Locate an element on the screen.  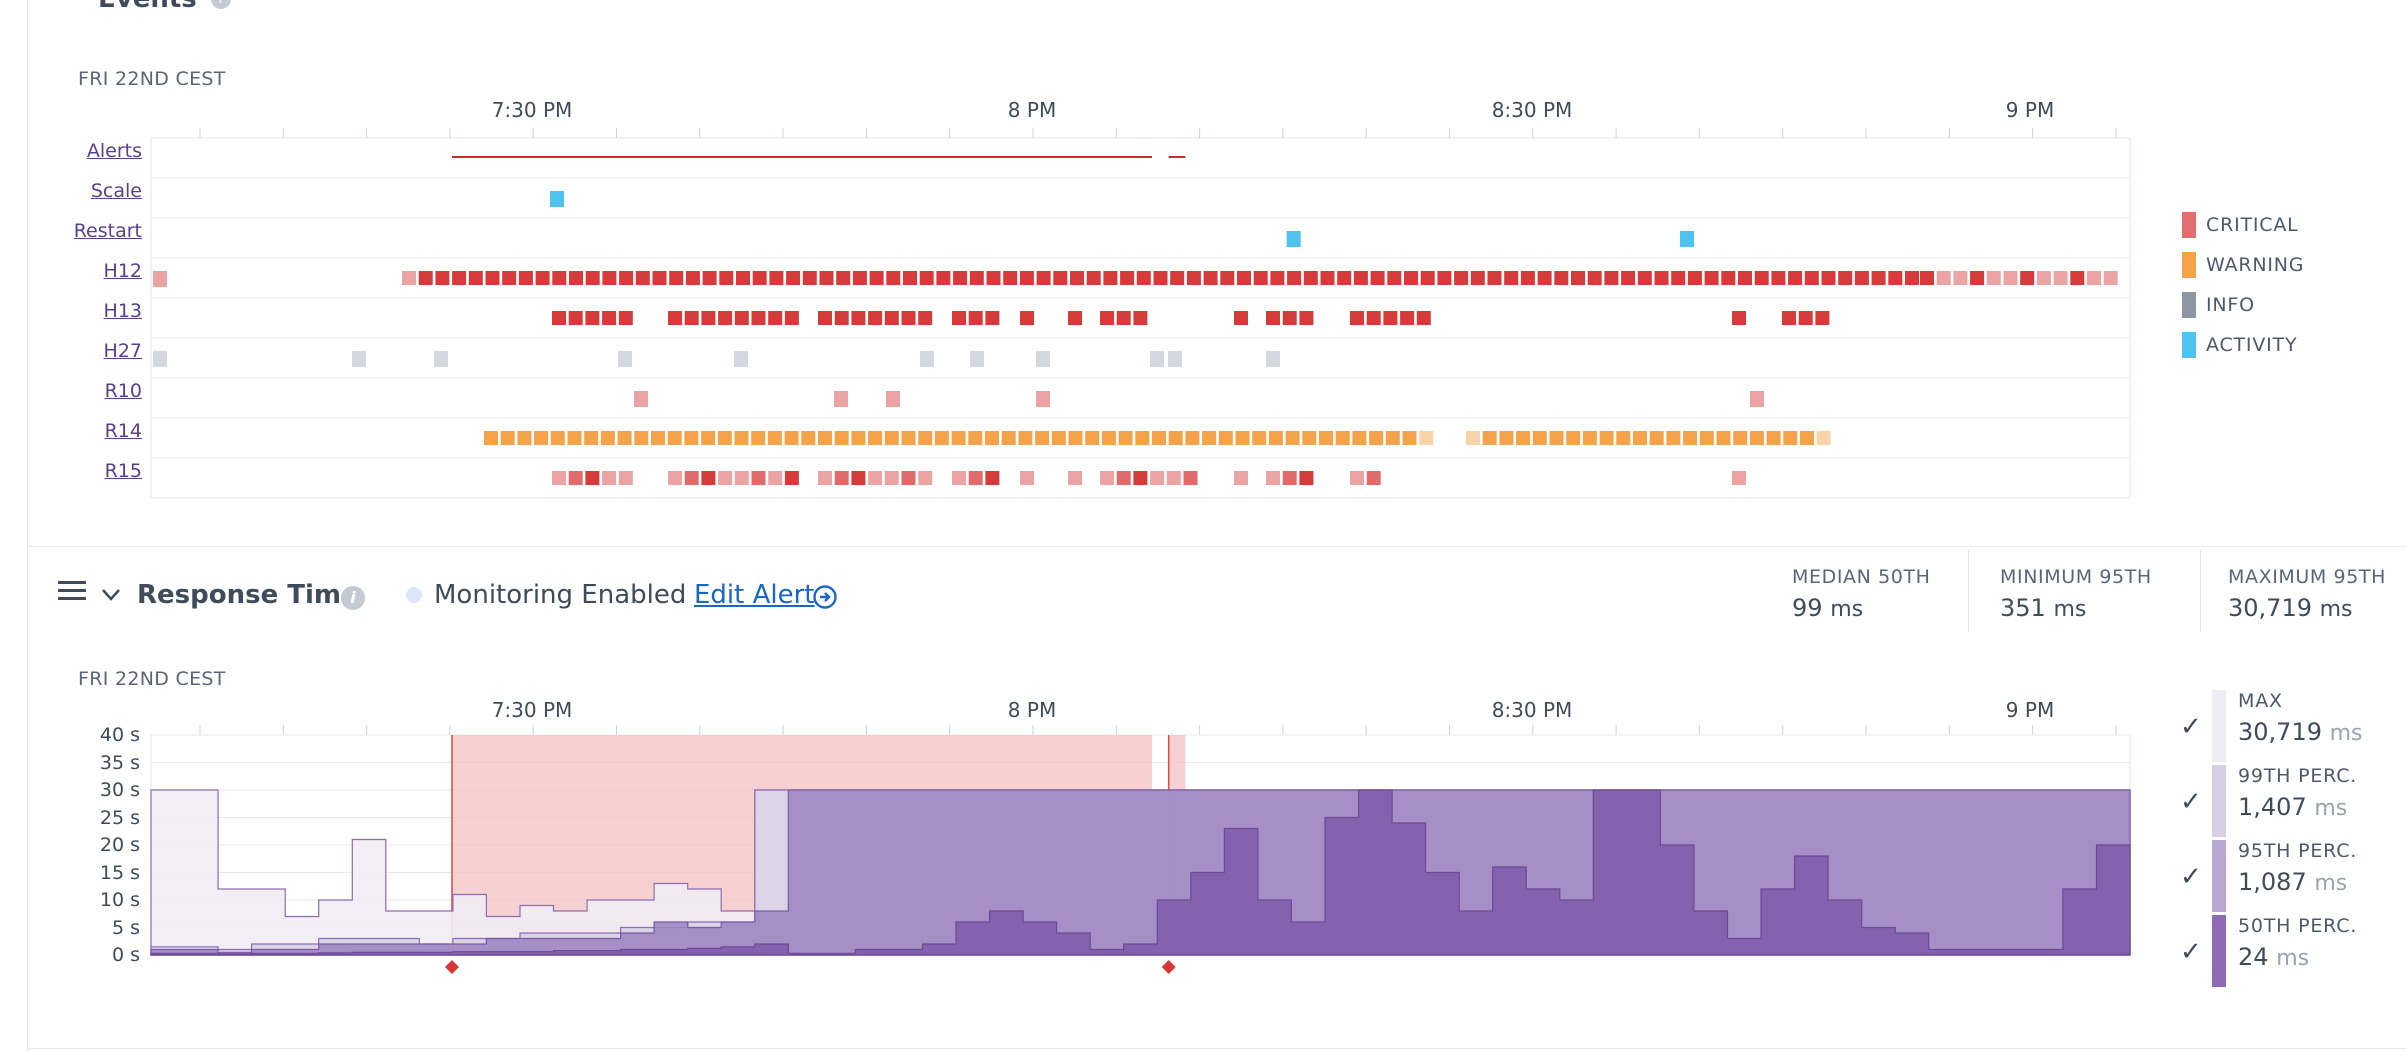
y-tick-label: 0 s is located at coordinates (125, 955).